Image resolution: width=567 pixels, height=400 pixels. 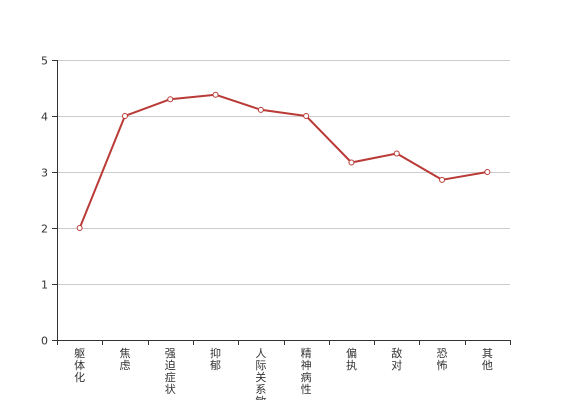 What do you see at coordinates (44, 341) in the screenshot?
I see `y-tick-label: 0` at bounding box center [44, 341].